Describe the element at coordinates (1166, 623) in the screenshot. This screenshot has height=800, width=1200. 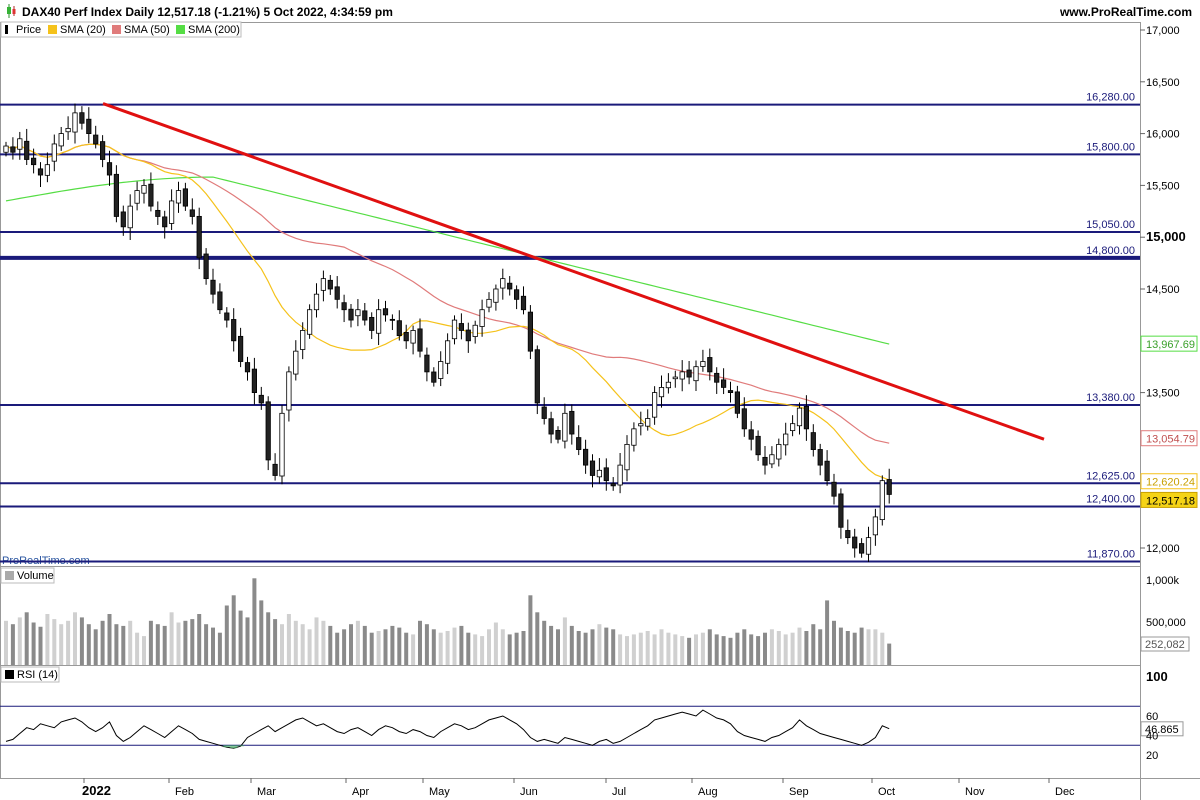
I see `volume-tick-label: 500,000` at that location.